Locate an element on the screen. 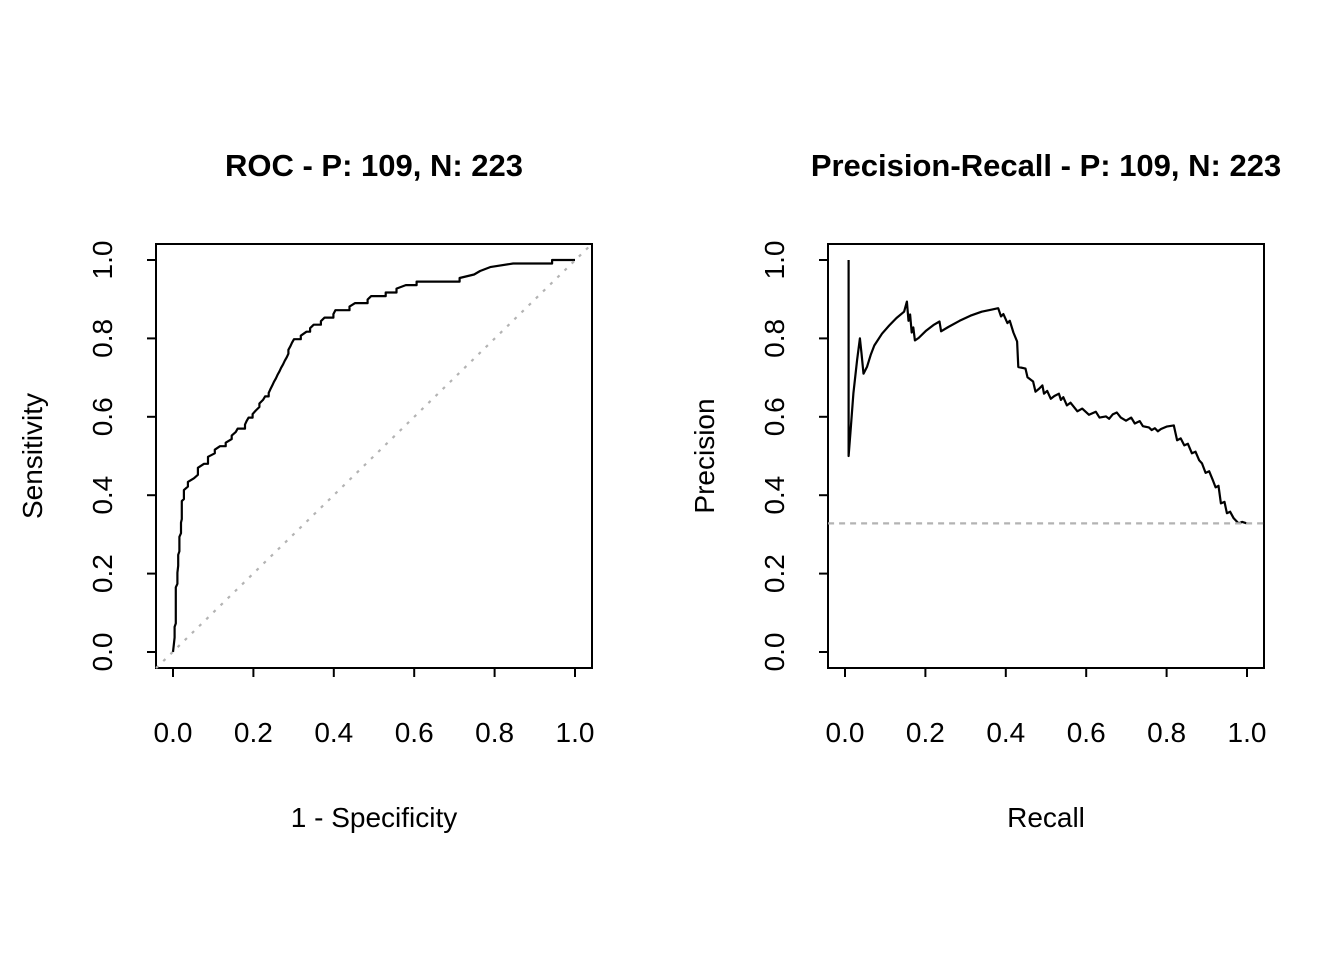 This screenshot has width=1344, height=960. roc-title: ROC - P: 109, N: 223 is located at coordinates (374, 165).